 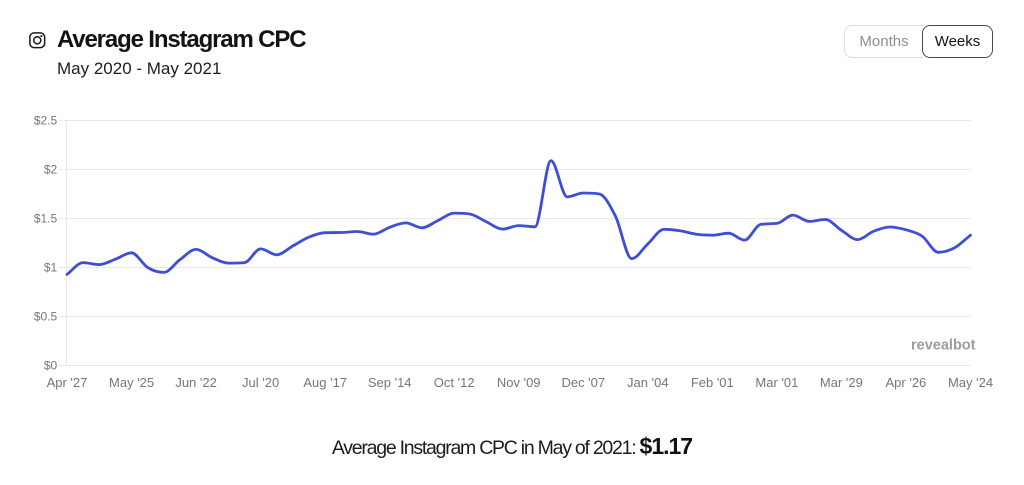 I want to click on svg-text: $2, so click(x=51, y=170).